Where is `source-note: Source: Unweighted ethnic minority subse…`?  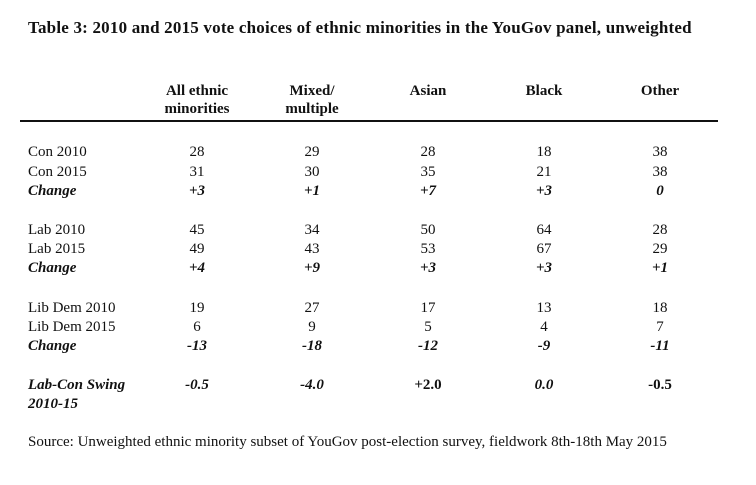 source-note: Source: Unweighted ethnic minority subse… is located at coordinates (347, 442).